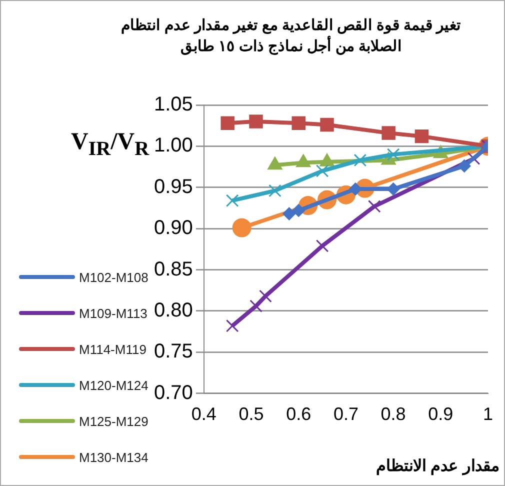  I want to click on x-tick-label: 0.5, so click(251, 414).